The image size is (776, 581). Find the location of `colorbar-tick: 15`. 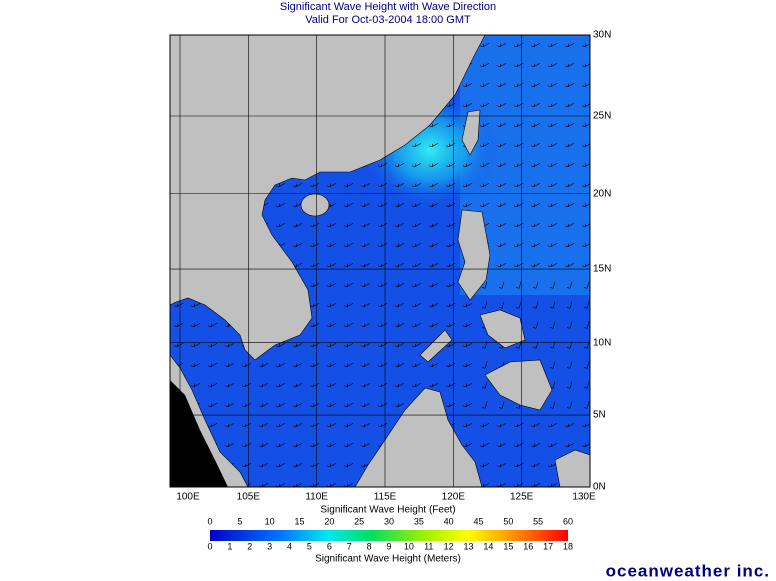

colorbar-tick: 15 is located at coordinates (508, 546).